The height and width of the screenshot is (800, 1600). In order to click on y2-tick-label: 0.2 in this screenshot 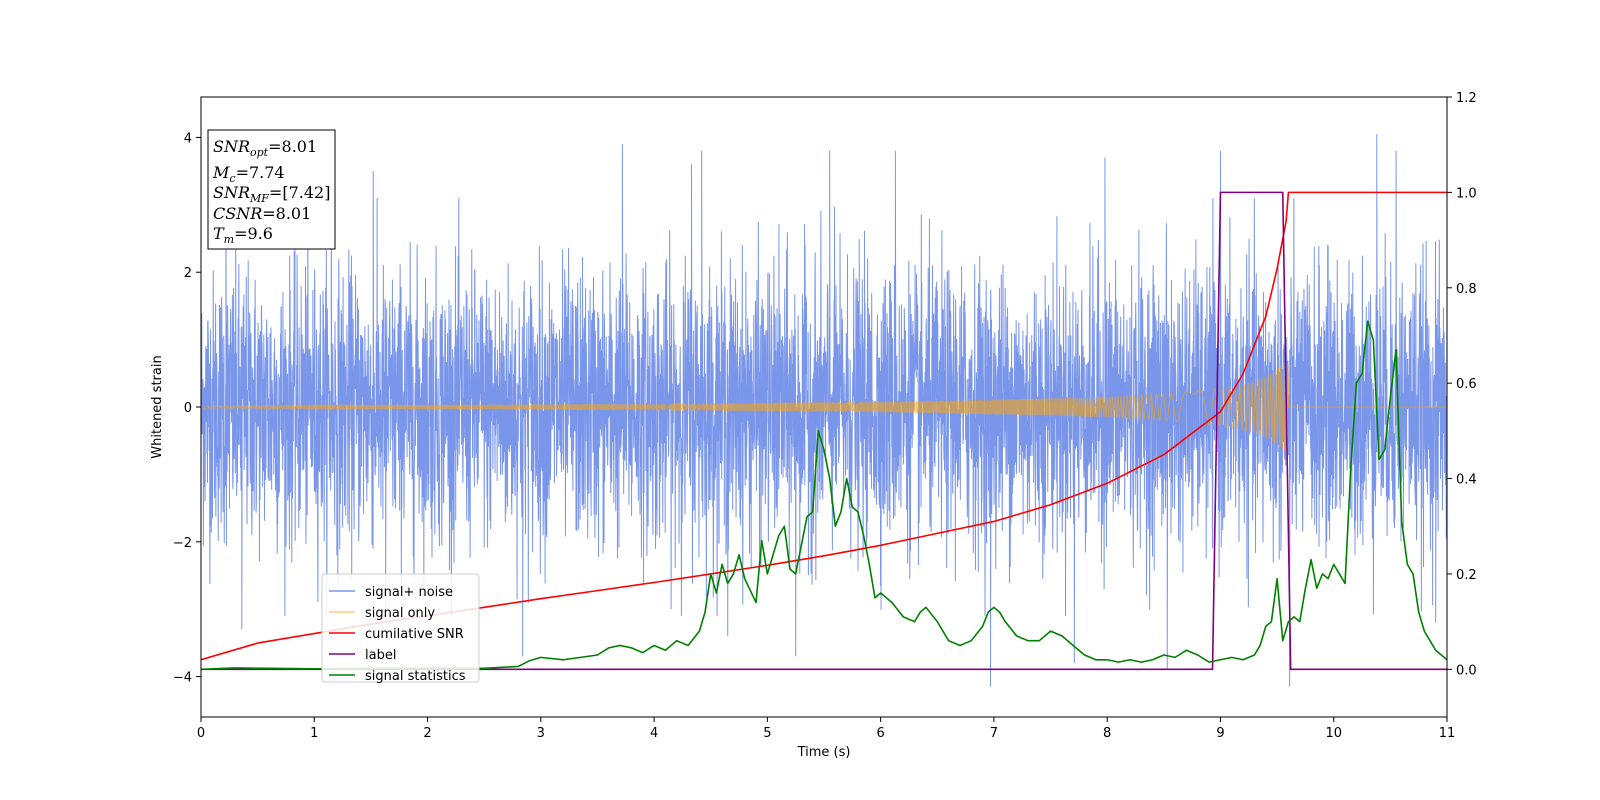, I will do `click(1466, 575)`.